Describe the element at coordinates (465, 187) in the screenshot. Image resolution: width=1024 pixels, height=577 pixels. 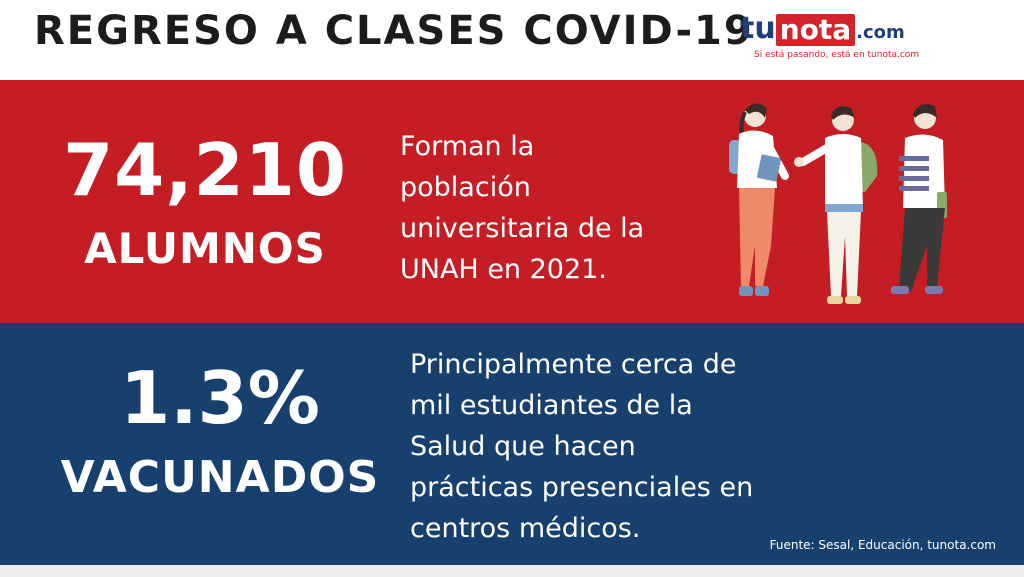
I see `students-description-line: población` at that location.